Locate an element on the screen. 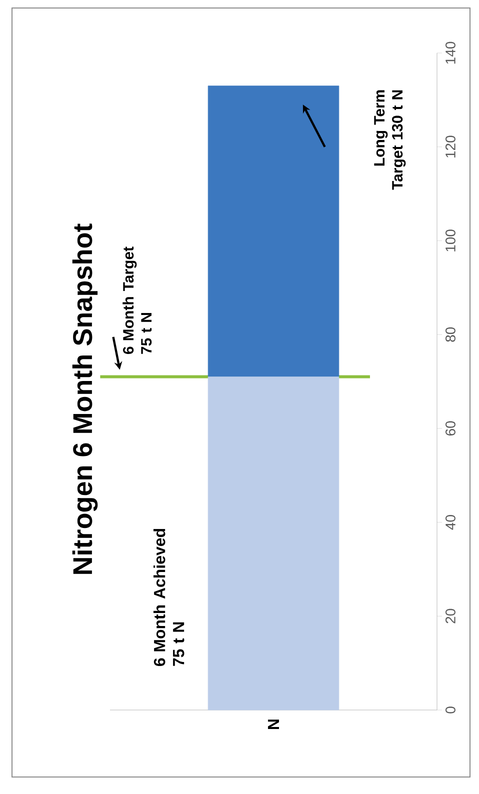 The image size is (479, 794). annotation: Long Term Target 130 t N is located at coordinates (390, 140).